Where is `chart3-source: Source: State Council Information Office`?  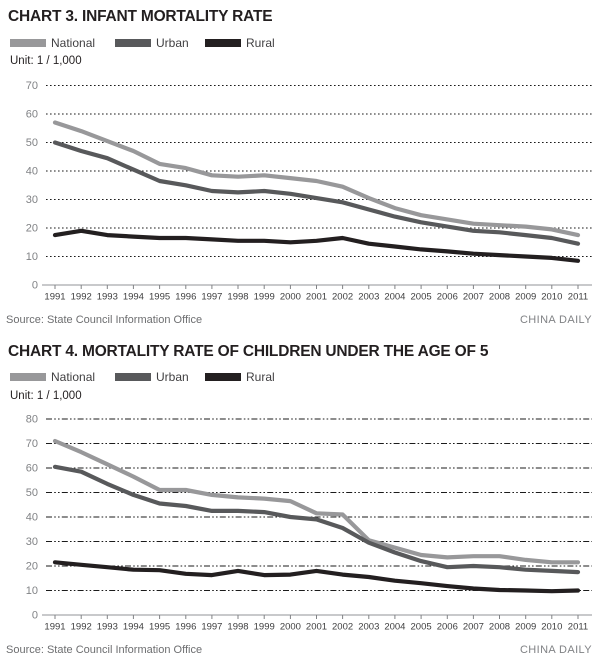
chart3-source: Source: State Council Information Office is located at coordinates (104, 320).